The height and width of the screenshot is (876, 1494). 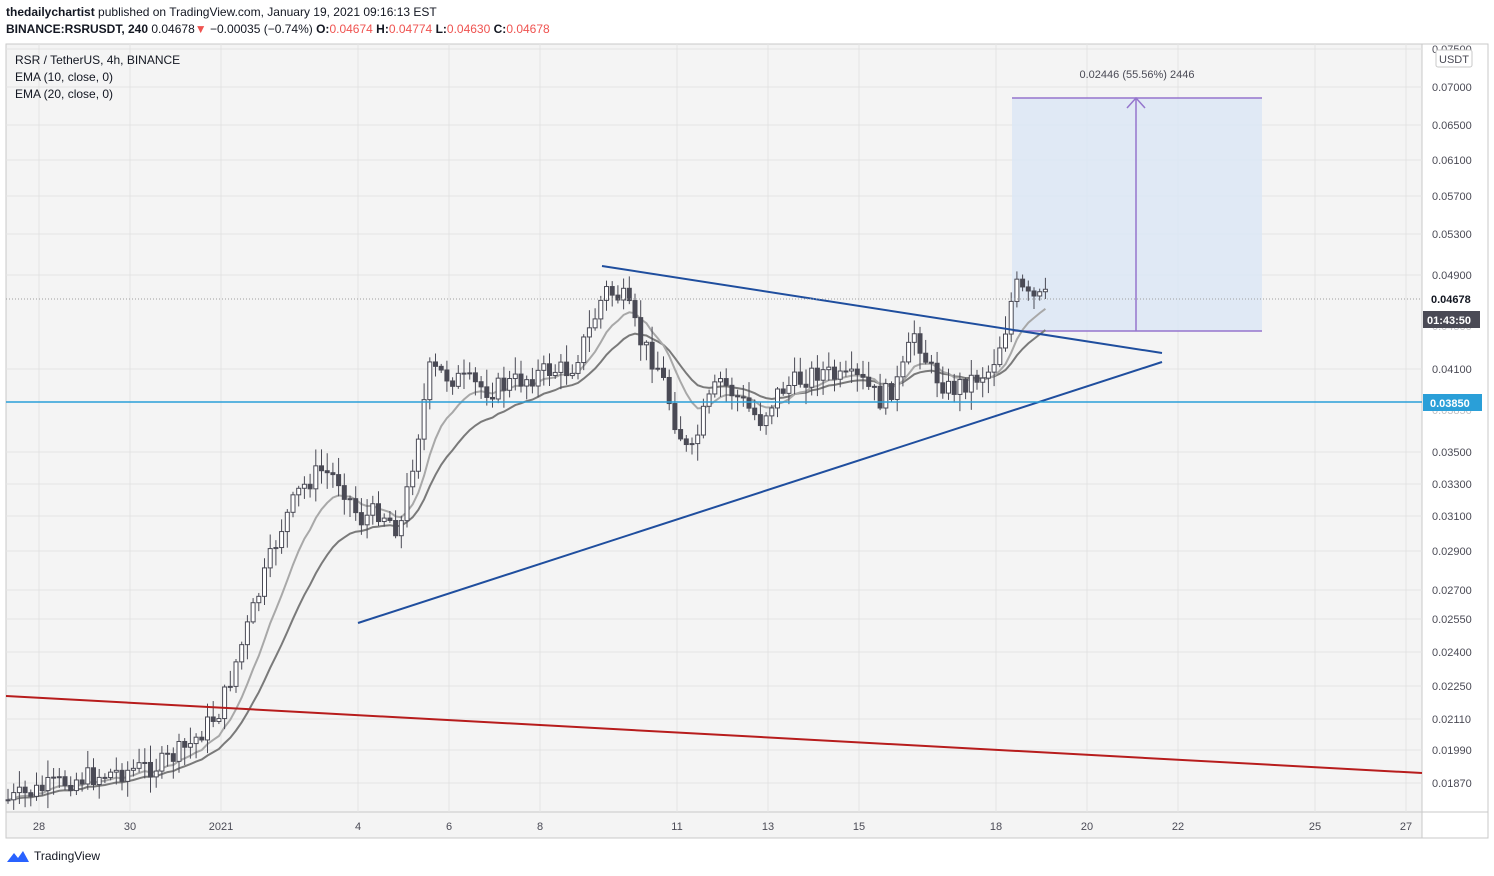 What do you see at coordinates (722, 827) in the screenshot?
I see `time-axis-ticks: 28 30 2021 4 6 8 11 13 15 18 20 22 25 27` at bounding box center [722, 827].